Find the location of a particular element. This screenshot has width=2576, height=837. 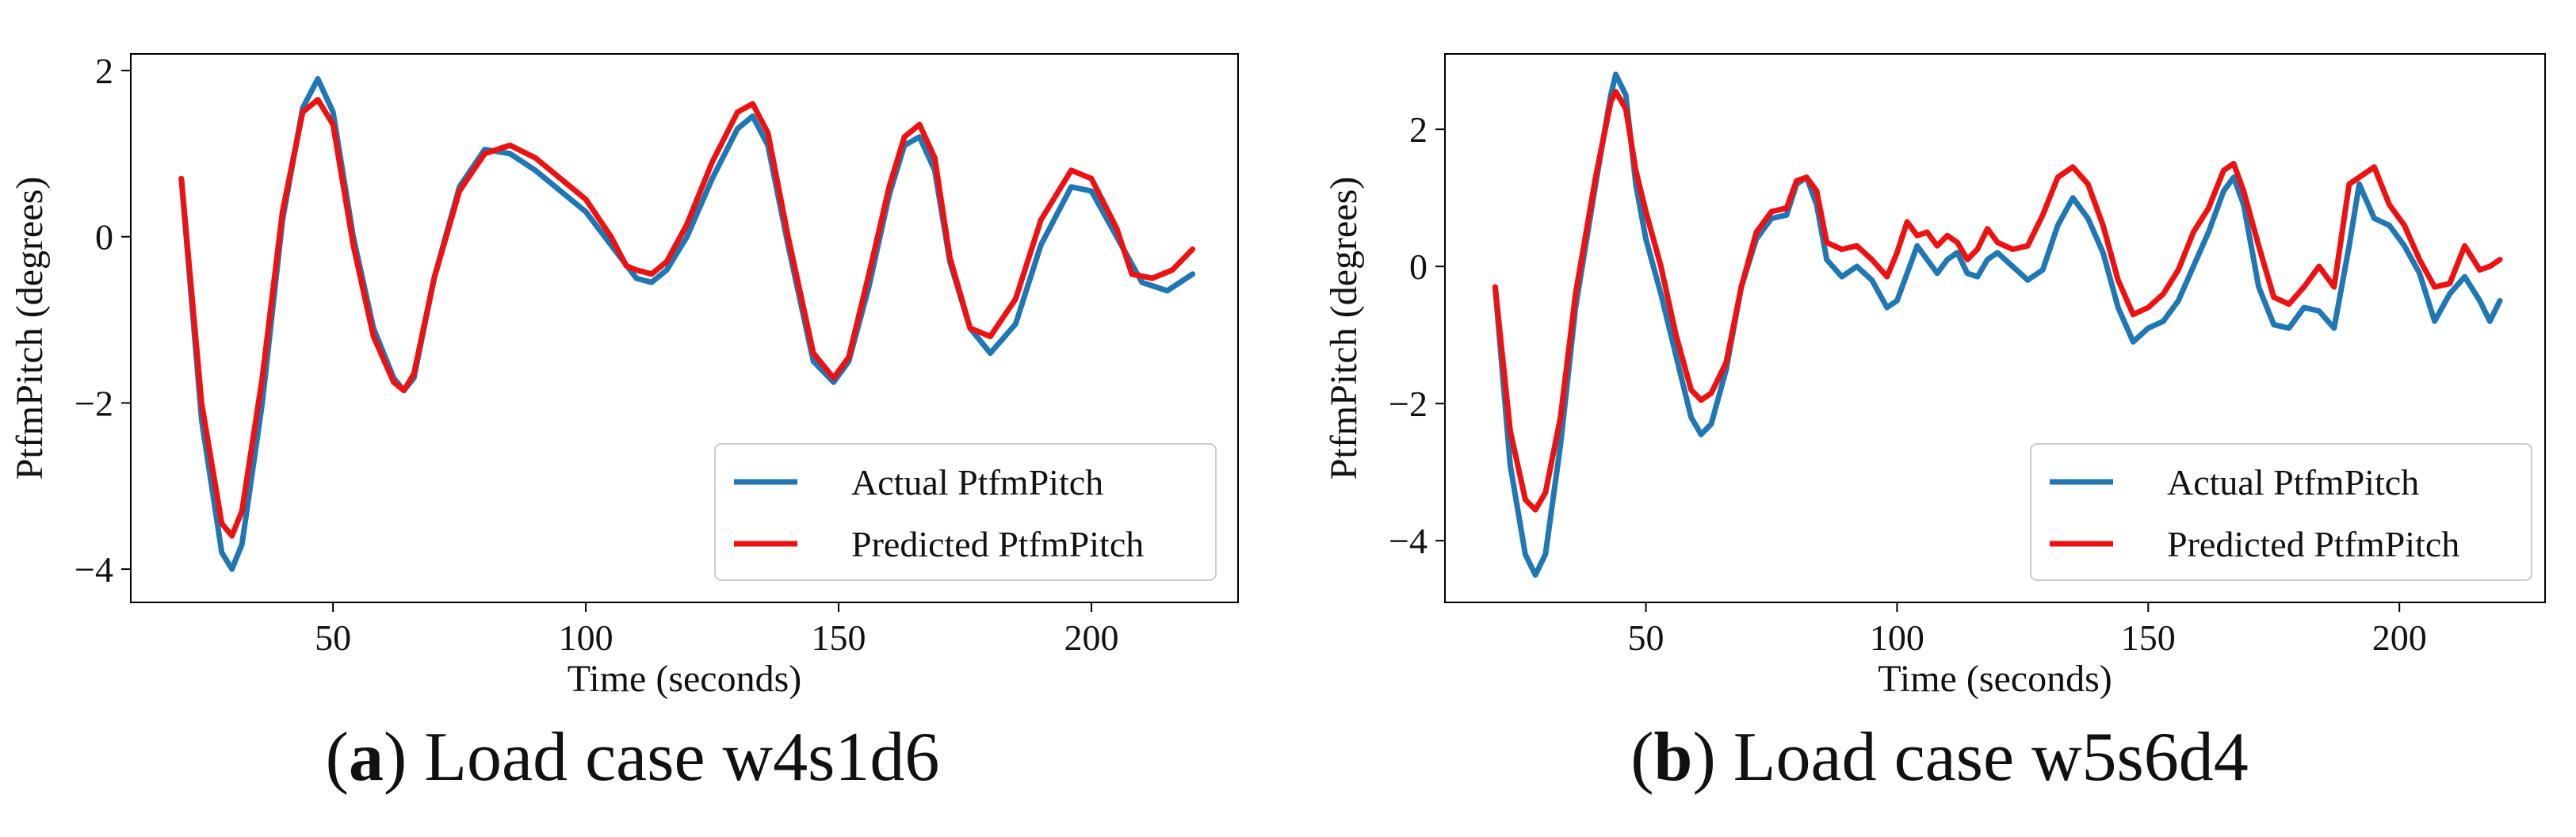

caption-b: (b) Load case w5s6d4 is located at coordinates (1940, 757).